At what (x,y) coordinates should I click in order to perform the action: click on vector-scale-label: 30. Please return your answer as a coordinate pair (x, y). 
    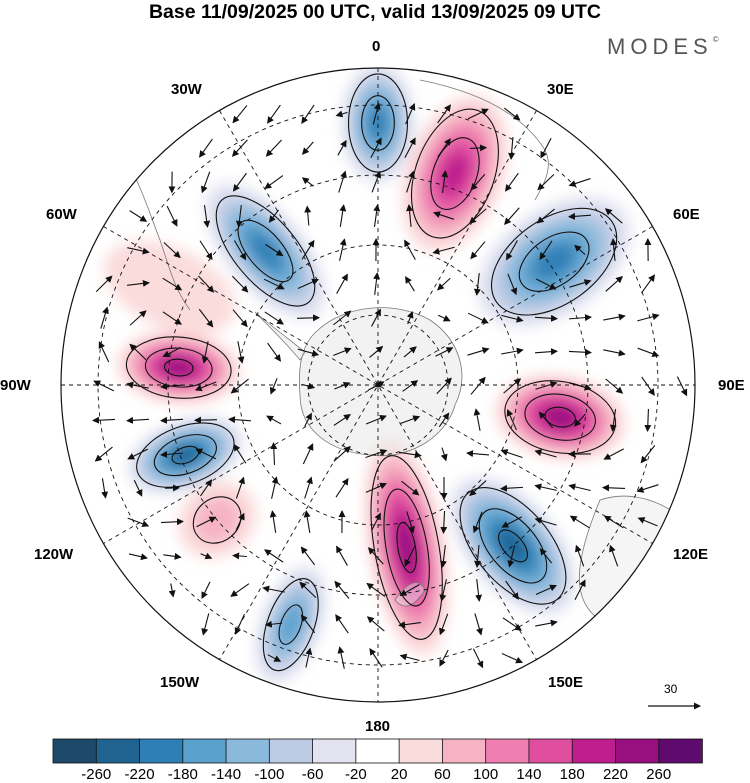
    Looking at the image, I should click on (671, 689).